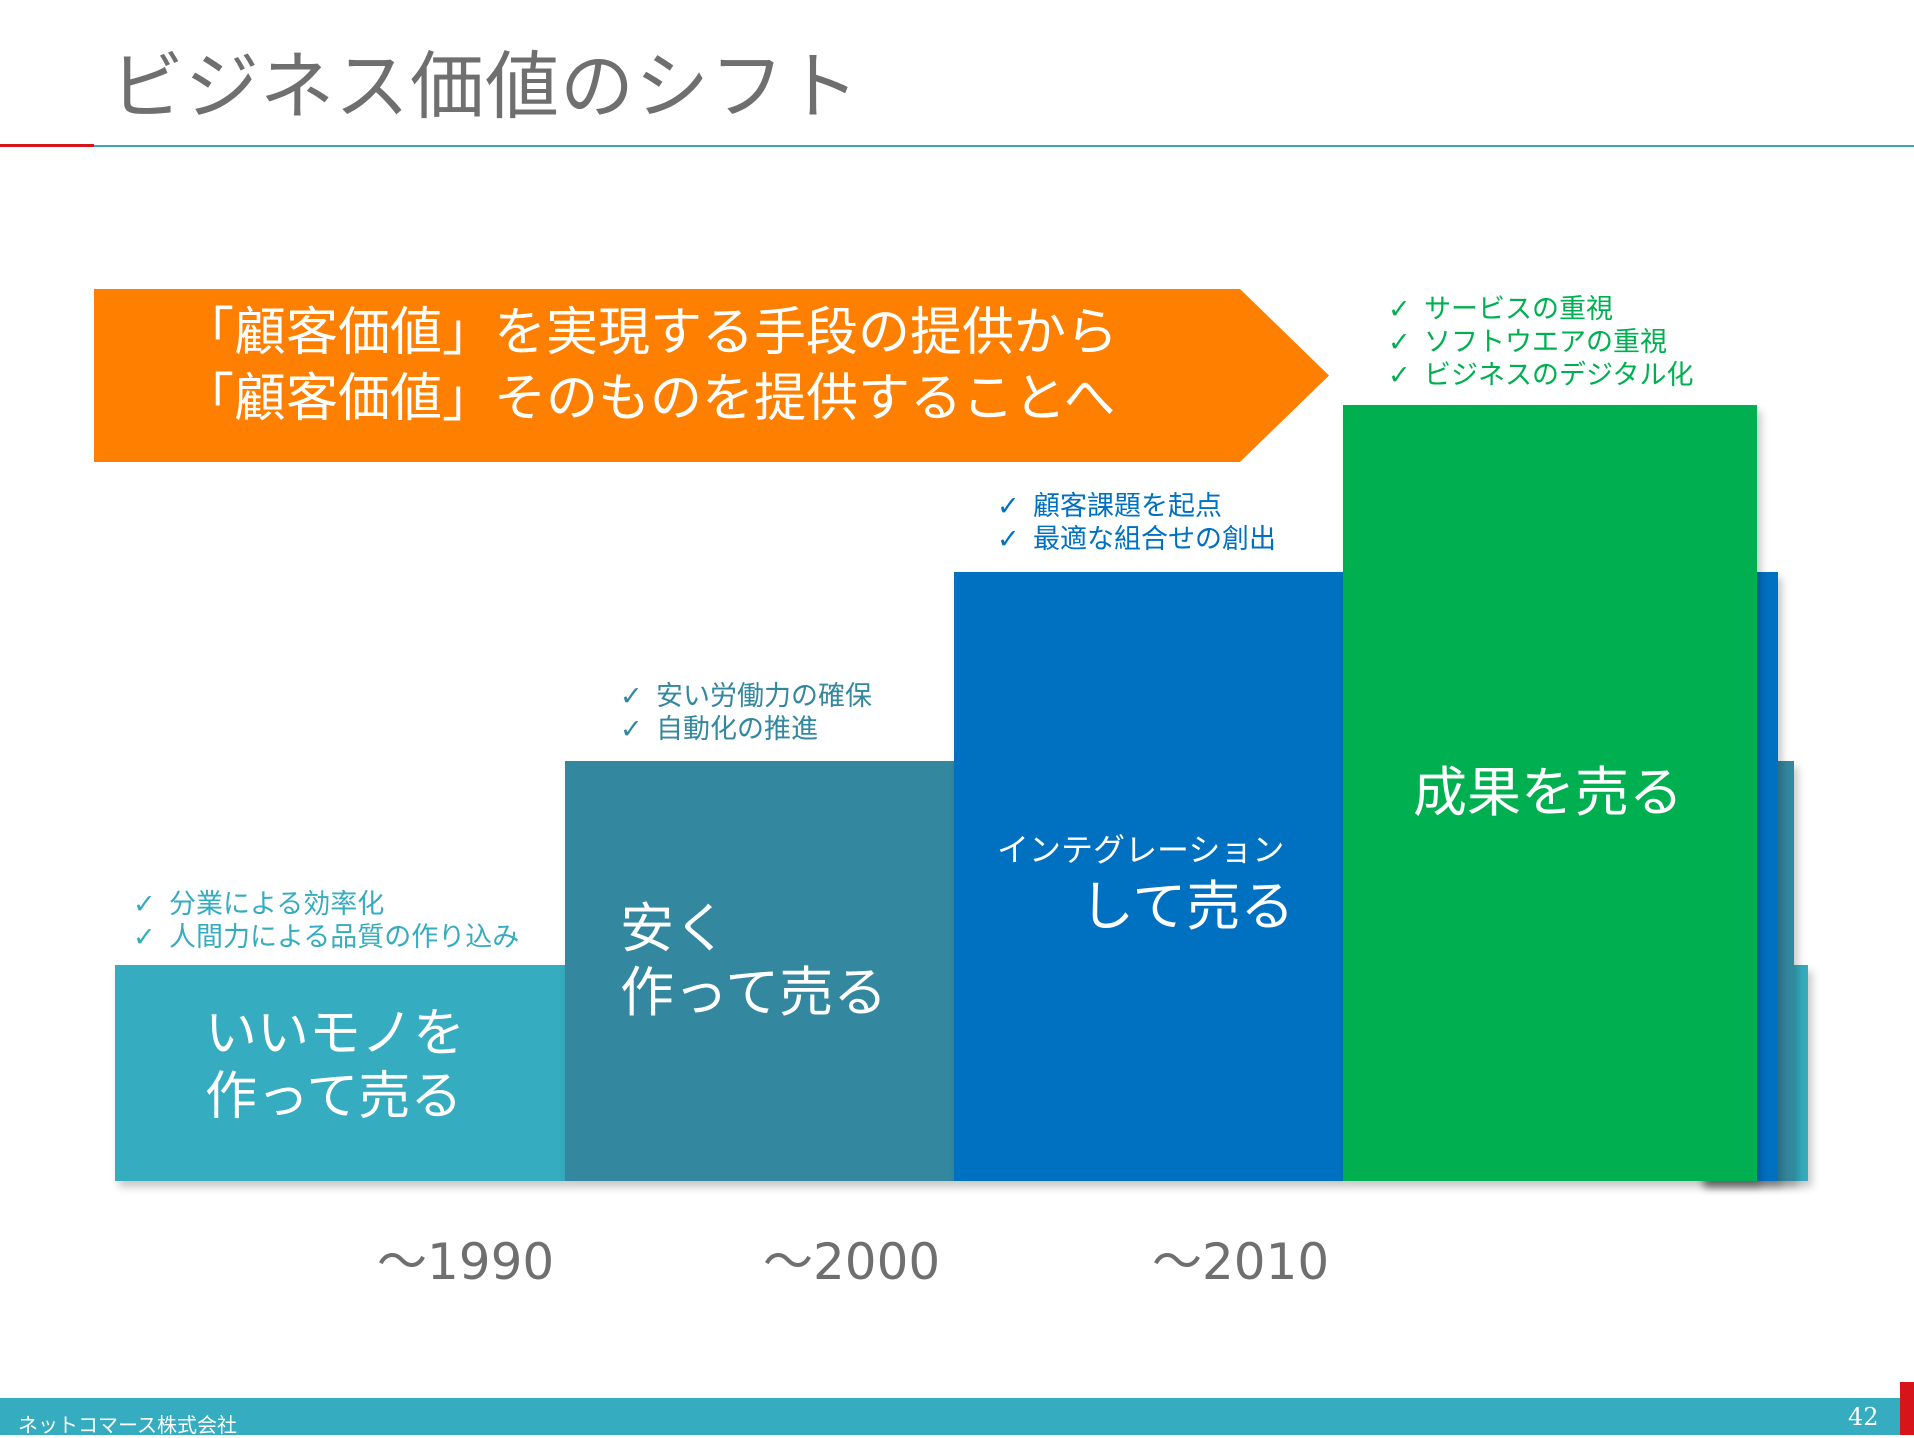 The height and width of the screenshot is (1438, 1914). I want to click on footer-accent, so click(1907, 1408).